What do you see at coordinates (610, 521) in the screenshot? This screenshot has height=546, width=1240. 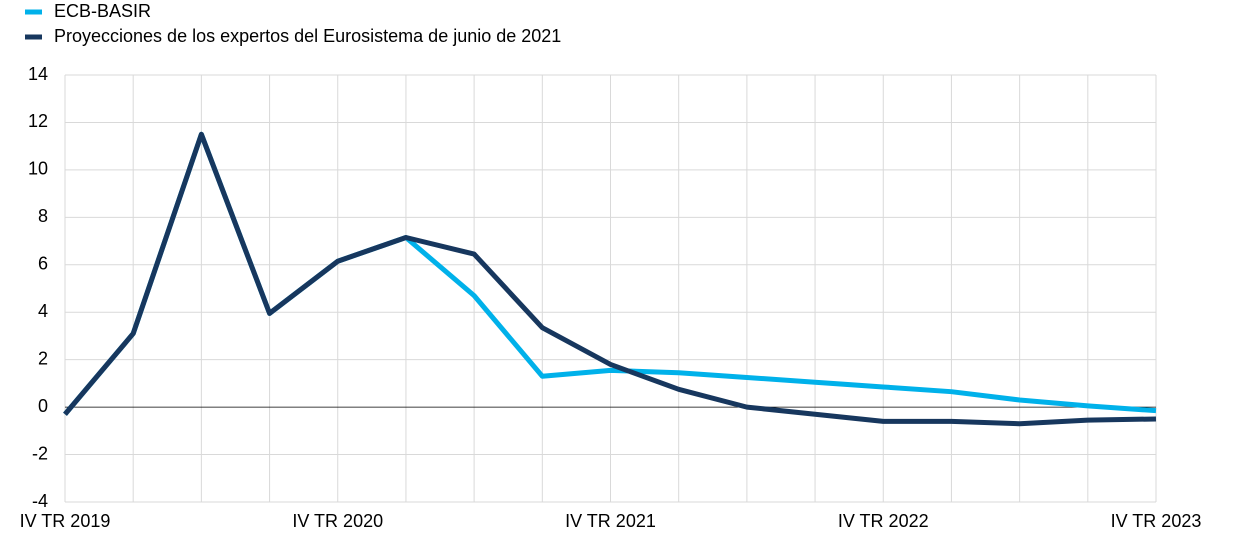 I see `x-tick-label: IV TR 2021` at bounding box center [610, 521].